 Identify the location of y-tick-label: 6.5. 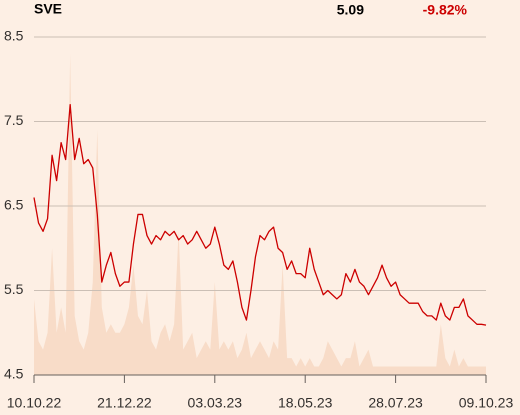
(14, 205).